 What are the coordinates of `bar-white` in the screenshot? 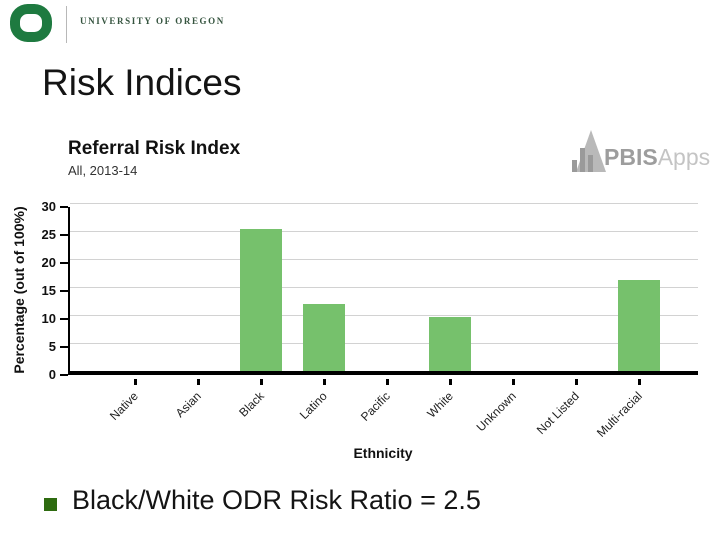 It's located at (450, 344).